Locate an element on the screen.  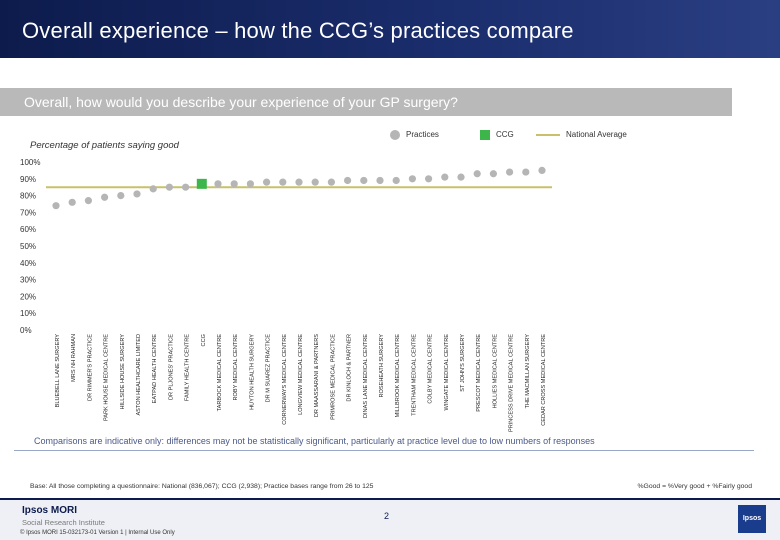
ipsos-badge: Ipsos is located at coordinates (752, 519).